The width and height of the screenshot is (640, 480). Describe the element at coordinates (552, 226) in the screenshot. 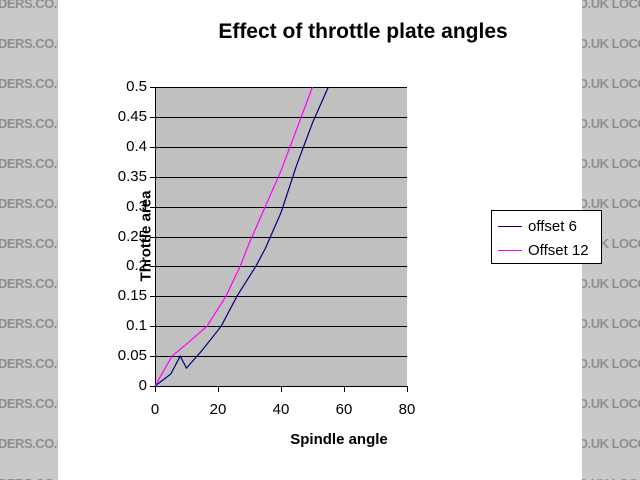

I see `legend-label: offset 6` at that location.